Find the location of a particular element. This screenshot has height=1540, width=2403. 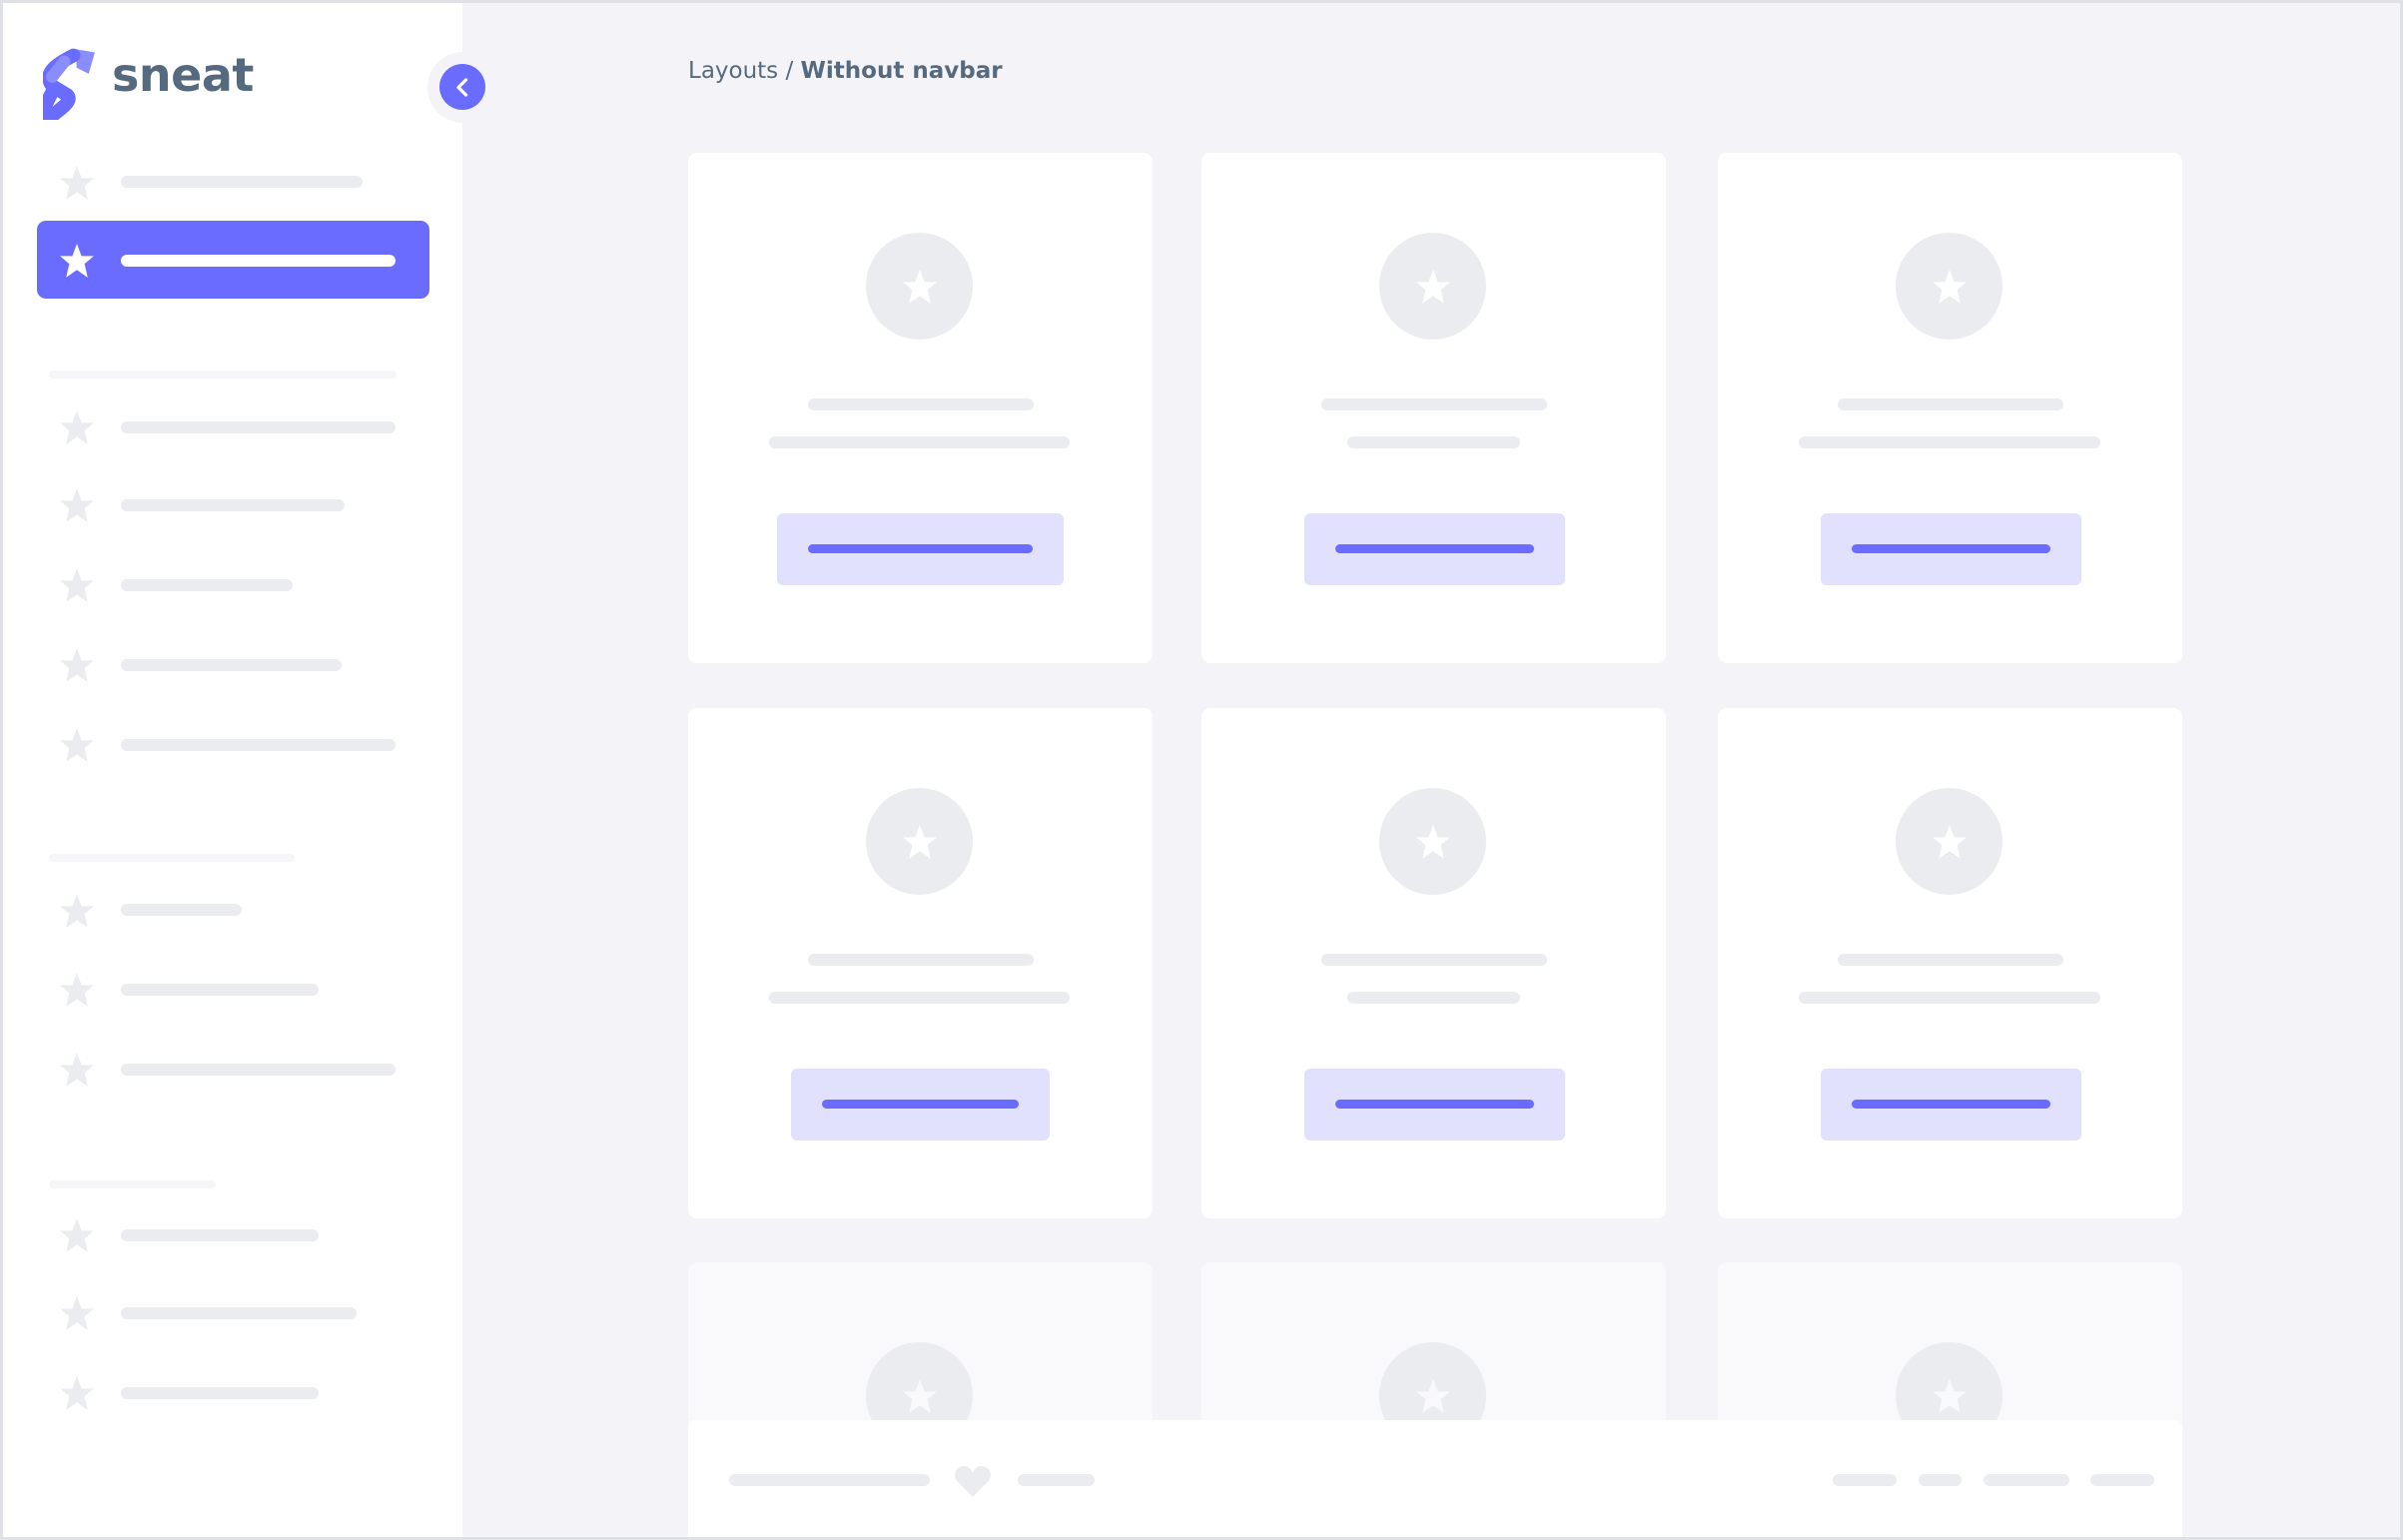

breadcrumb: Layouts / Without navbar is located at coordinates (845, 71).